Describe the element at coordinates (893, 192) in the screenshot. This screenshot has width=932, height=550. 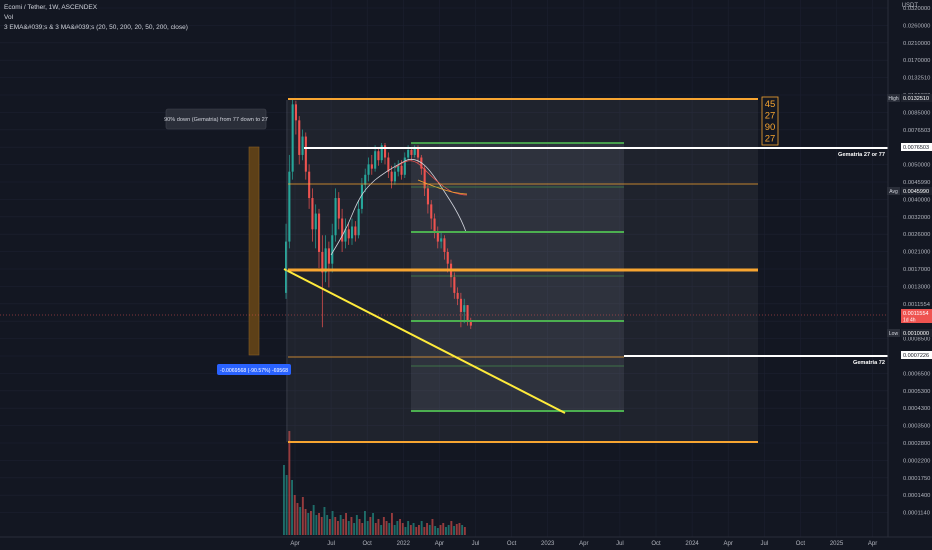
I see `avg-tag-label: Avg` at that location.